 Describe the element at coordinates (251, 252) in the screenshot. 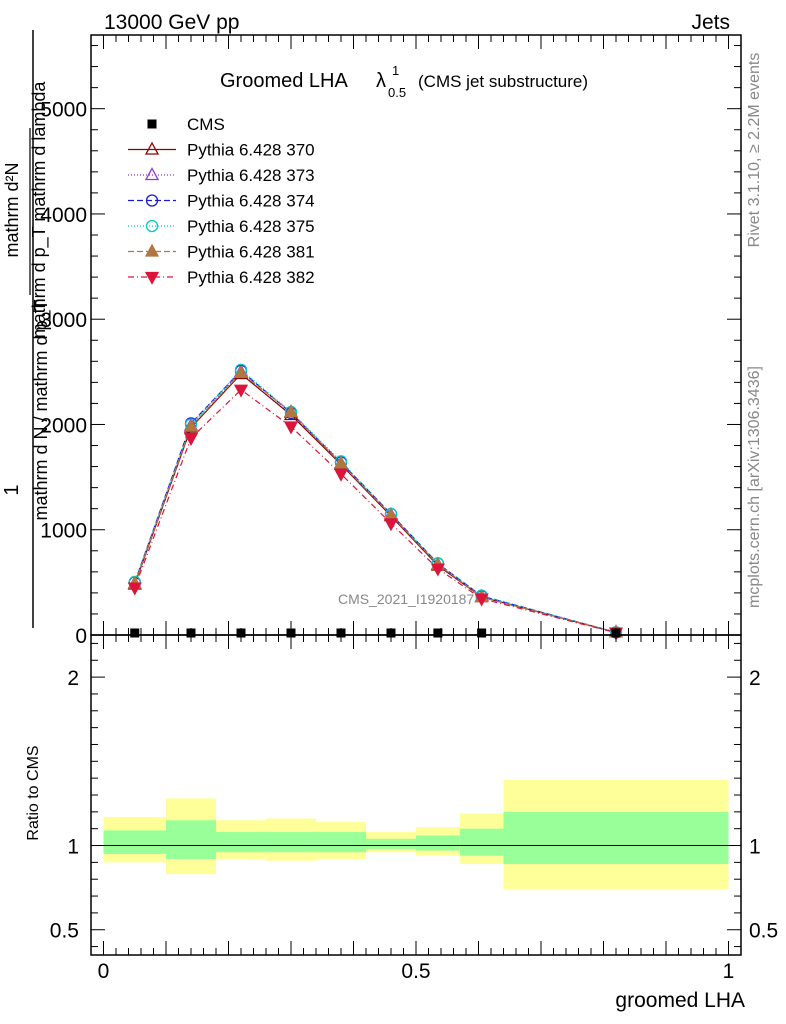

I see `legend-label: Pythia 6.428 381` at that location.